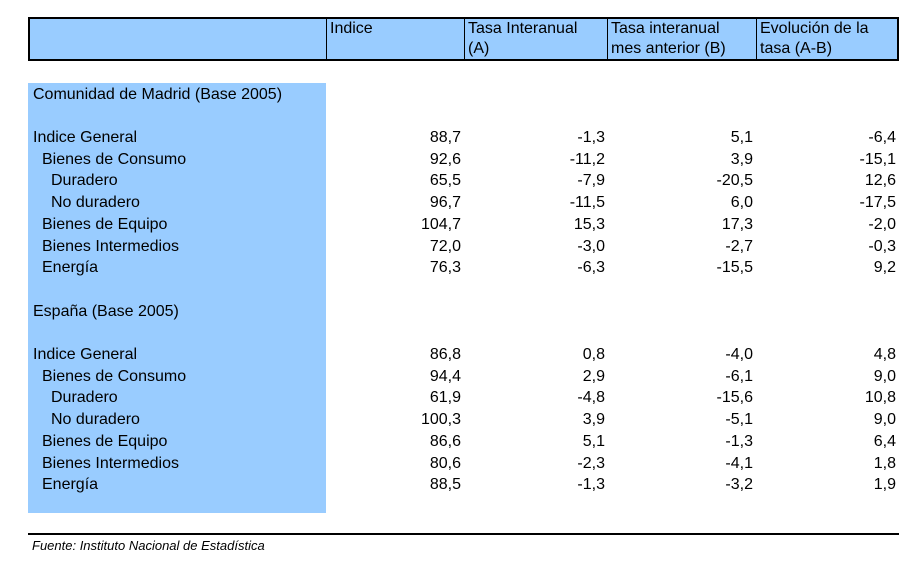 Image resolution: width=922 pixels, height=570 pixels. What do you see at coordinates (593, 441) in the screenshot?
I see `tasa-interanual-value: 5,1` at bounding box center [593, 441].